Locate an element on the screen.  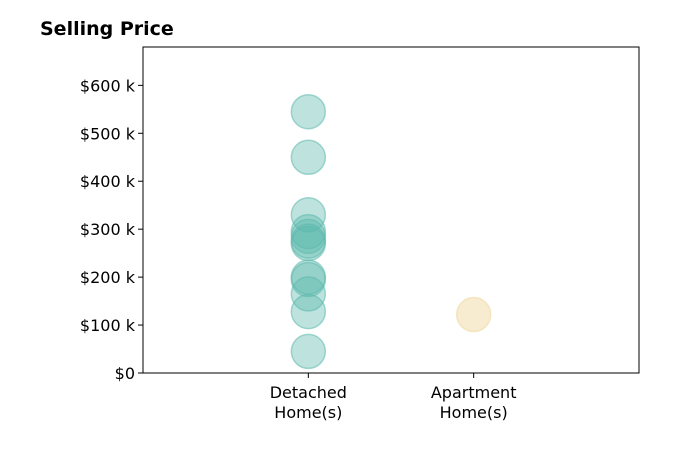
x-tick-label-line: Detached is located at coordinates (308, 392).